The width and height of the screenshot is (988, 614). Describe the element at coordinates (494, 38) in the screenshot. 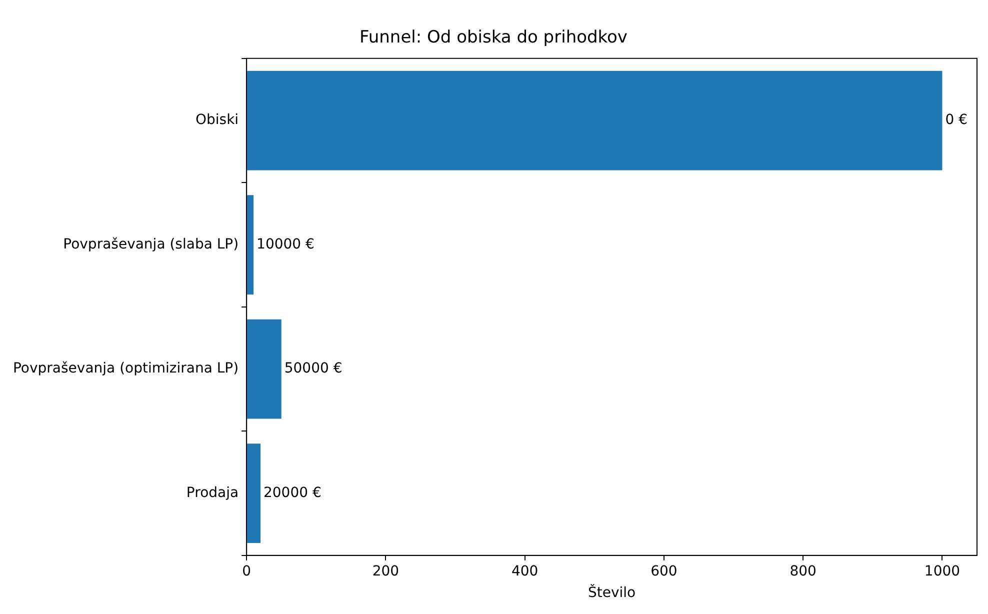

I see `chart-title: Funnel: Od obiska do prihodkov` at that location.